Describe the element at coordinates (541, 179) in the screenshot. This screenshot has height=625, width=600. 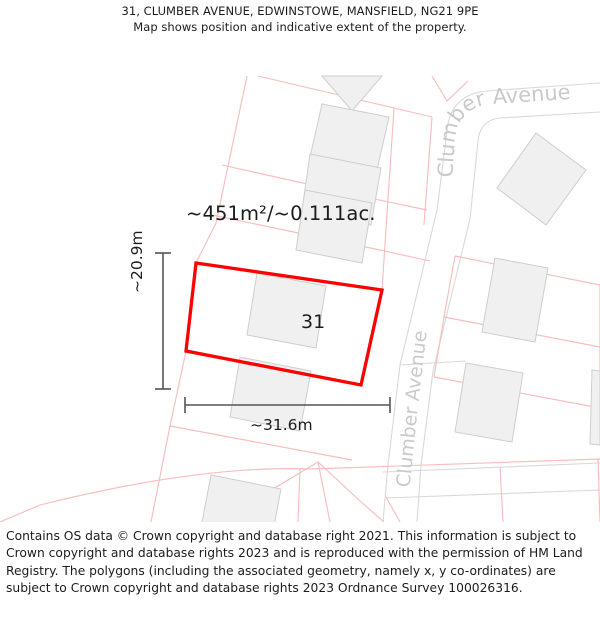
I see `building-east-diamond` at that location.